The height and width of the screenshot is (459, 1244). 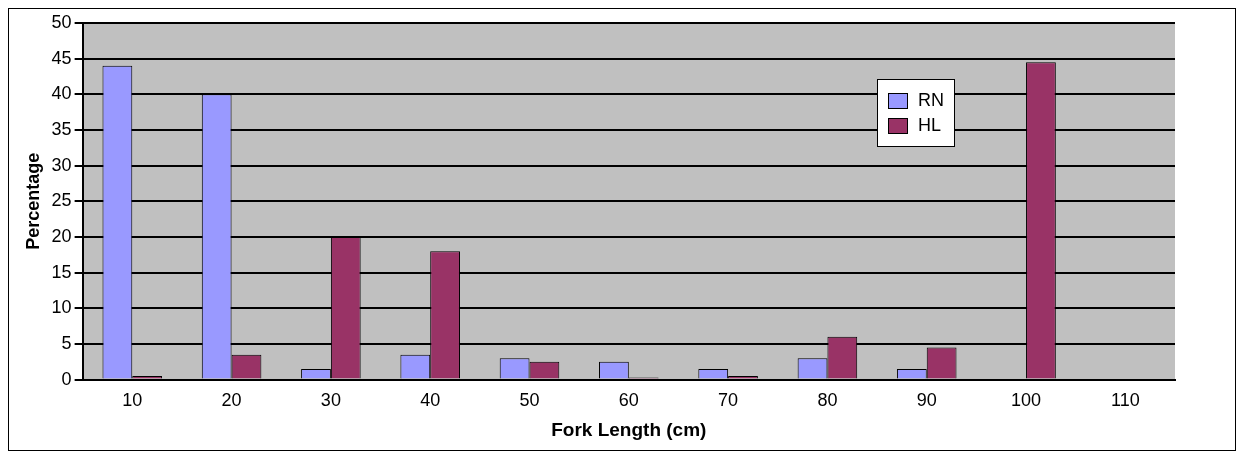 I want to click on x-tick-label: 40, so click(x=430, y=400).